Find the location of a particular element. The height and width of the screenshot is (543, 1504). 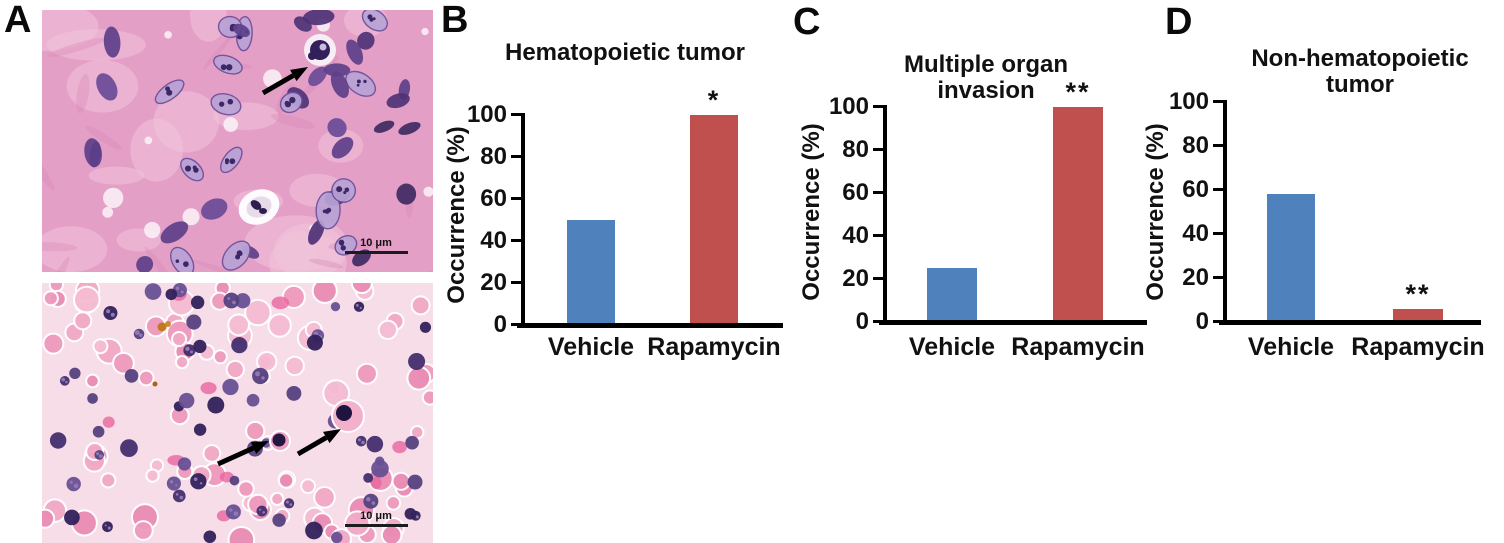

histology-image-bottom: 10 μm is located at coordinates (237, 413).